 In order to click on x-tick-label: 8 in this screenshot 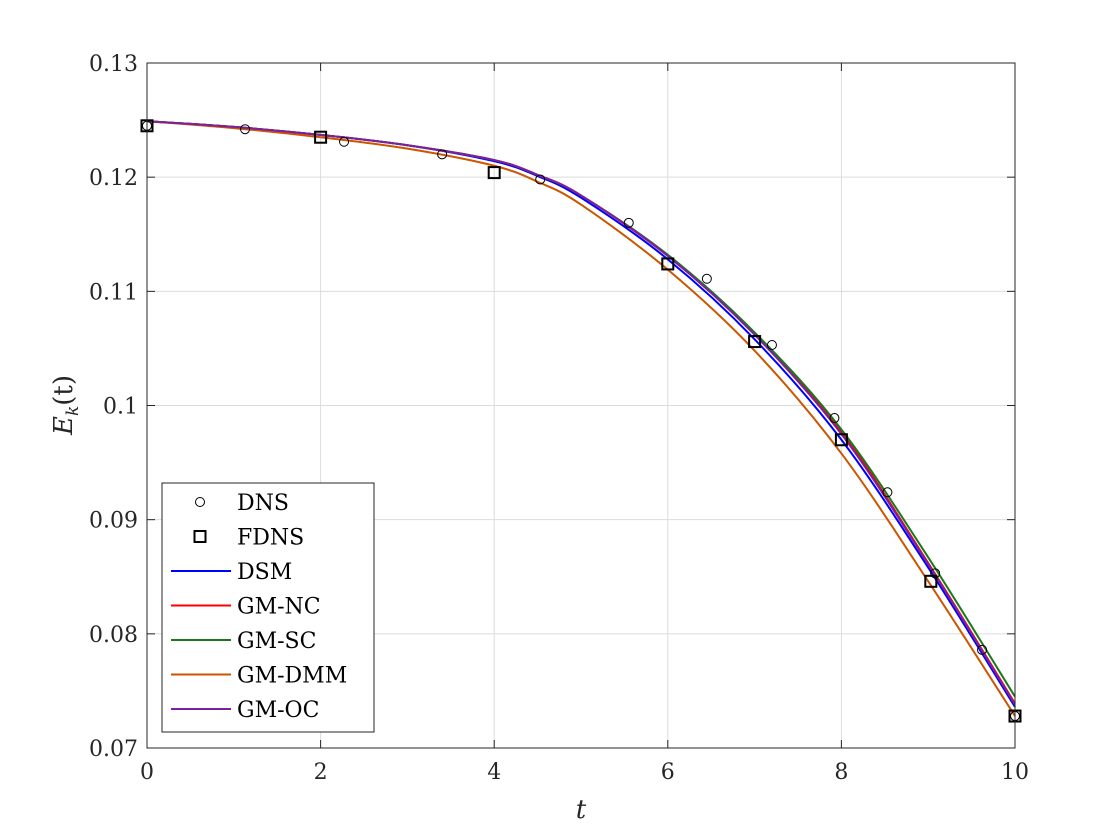, I will do `click(841, 772)`.